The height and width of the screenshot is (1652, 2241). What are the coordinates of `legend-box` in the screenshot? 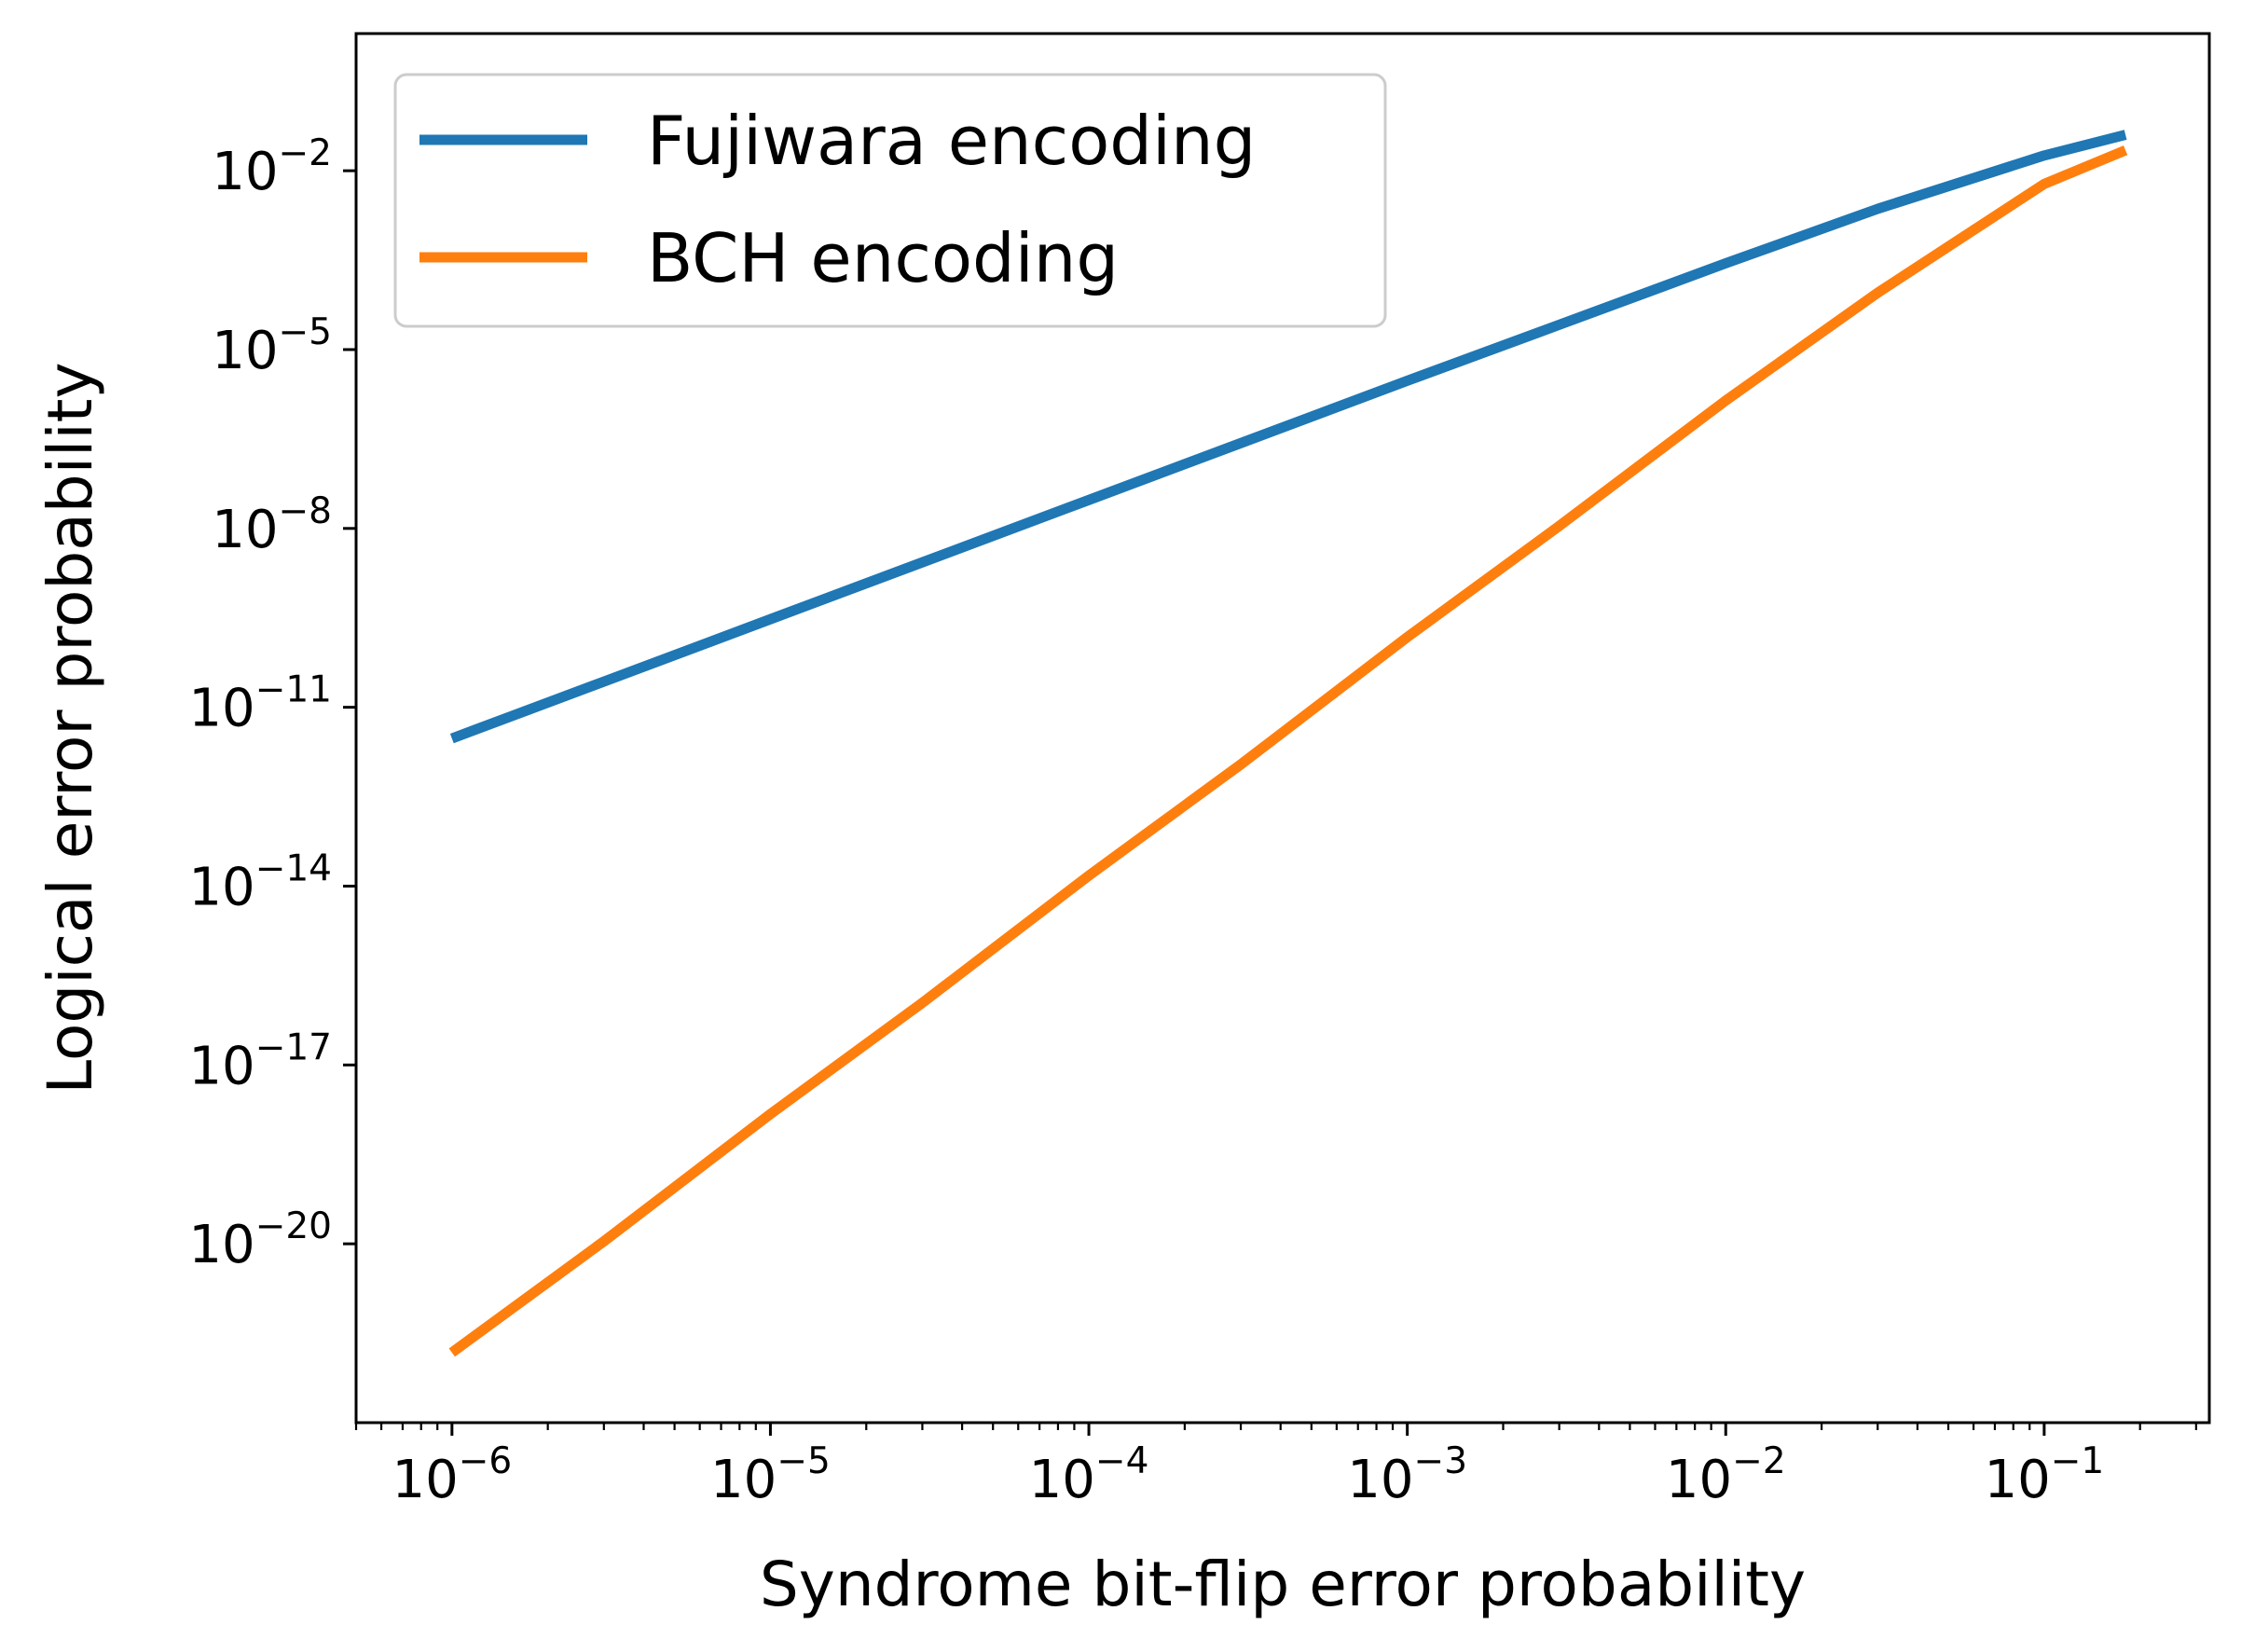 It's located at (890, 201).